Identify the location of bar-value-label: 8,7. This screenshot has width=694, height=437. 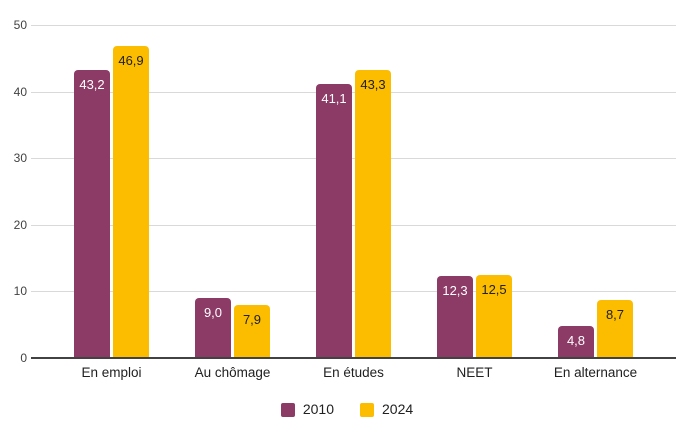
(615, 315).